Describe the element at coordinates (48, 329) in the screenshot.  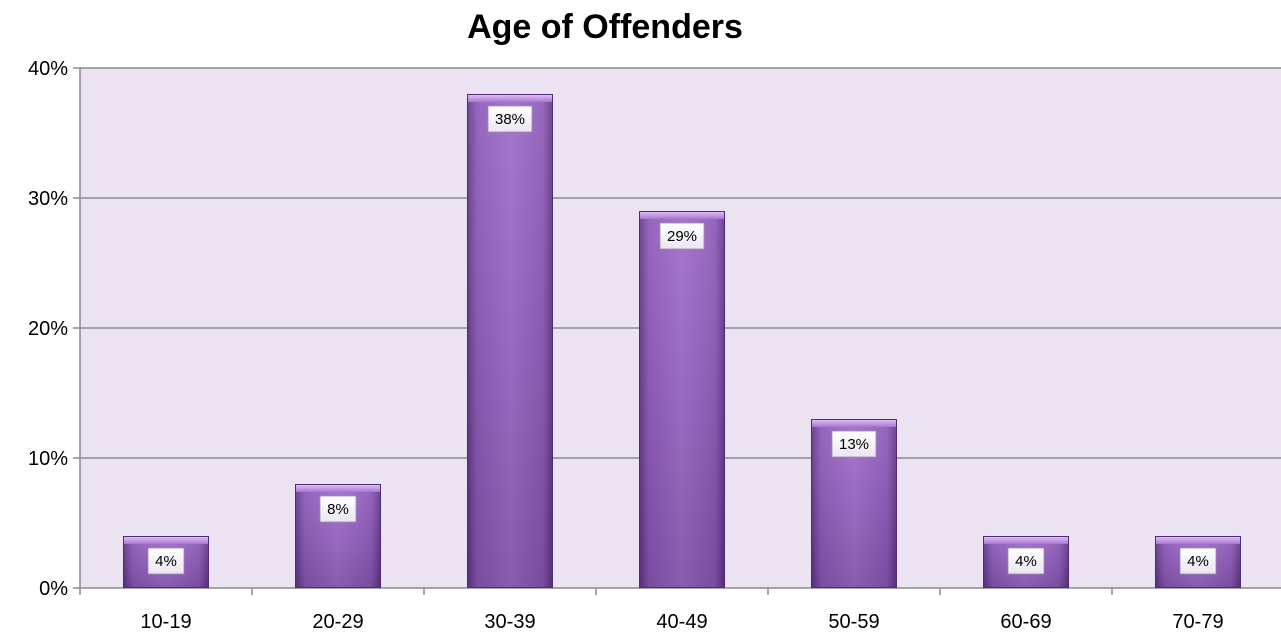
I see `y-tick-label: 20%` at that location.